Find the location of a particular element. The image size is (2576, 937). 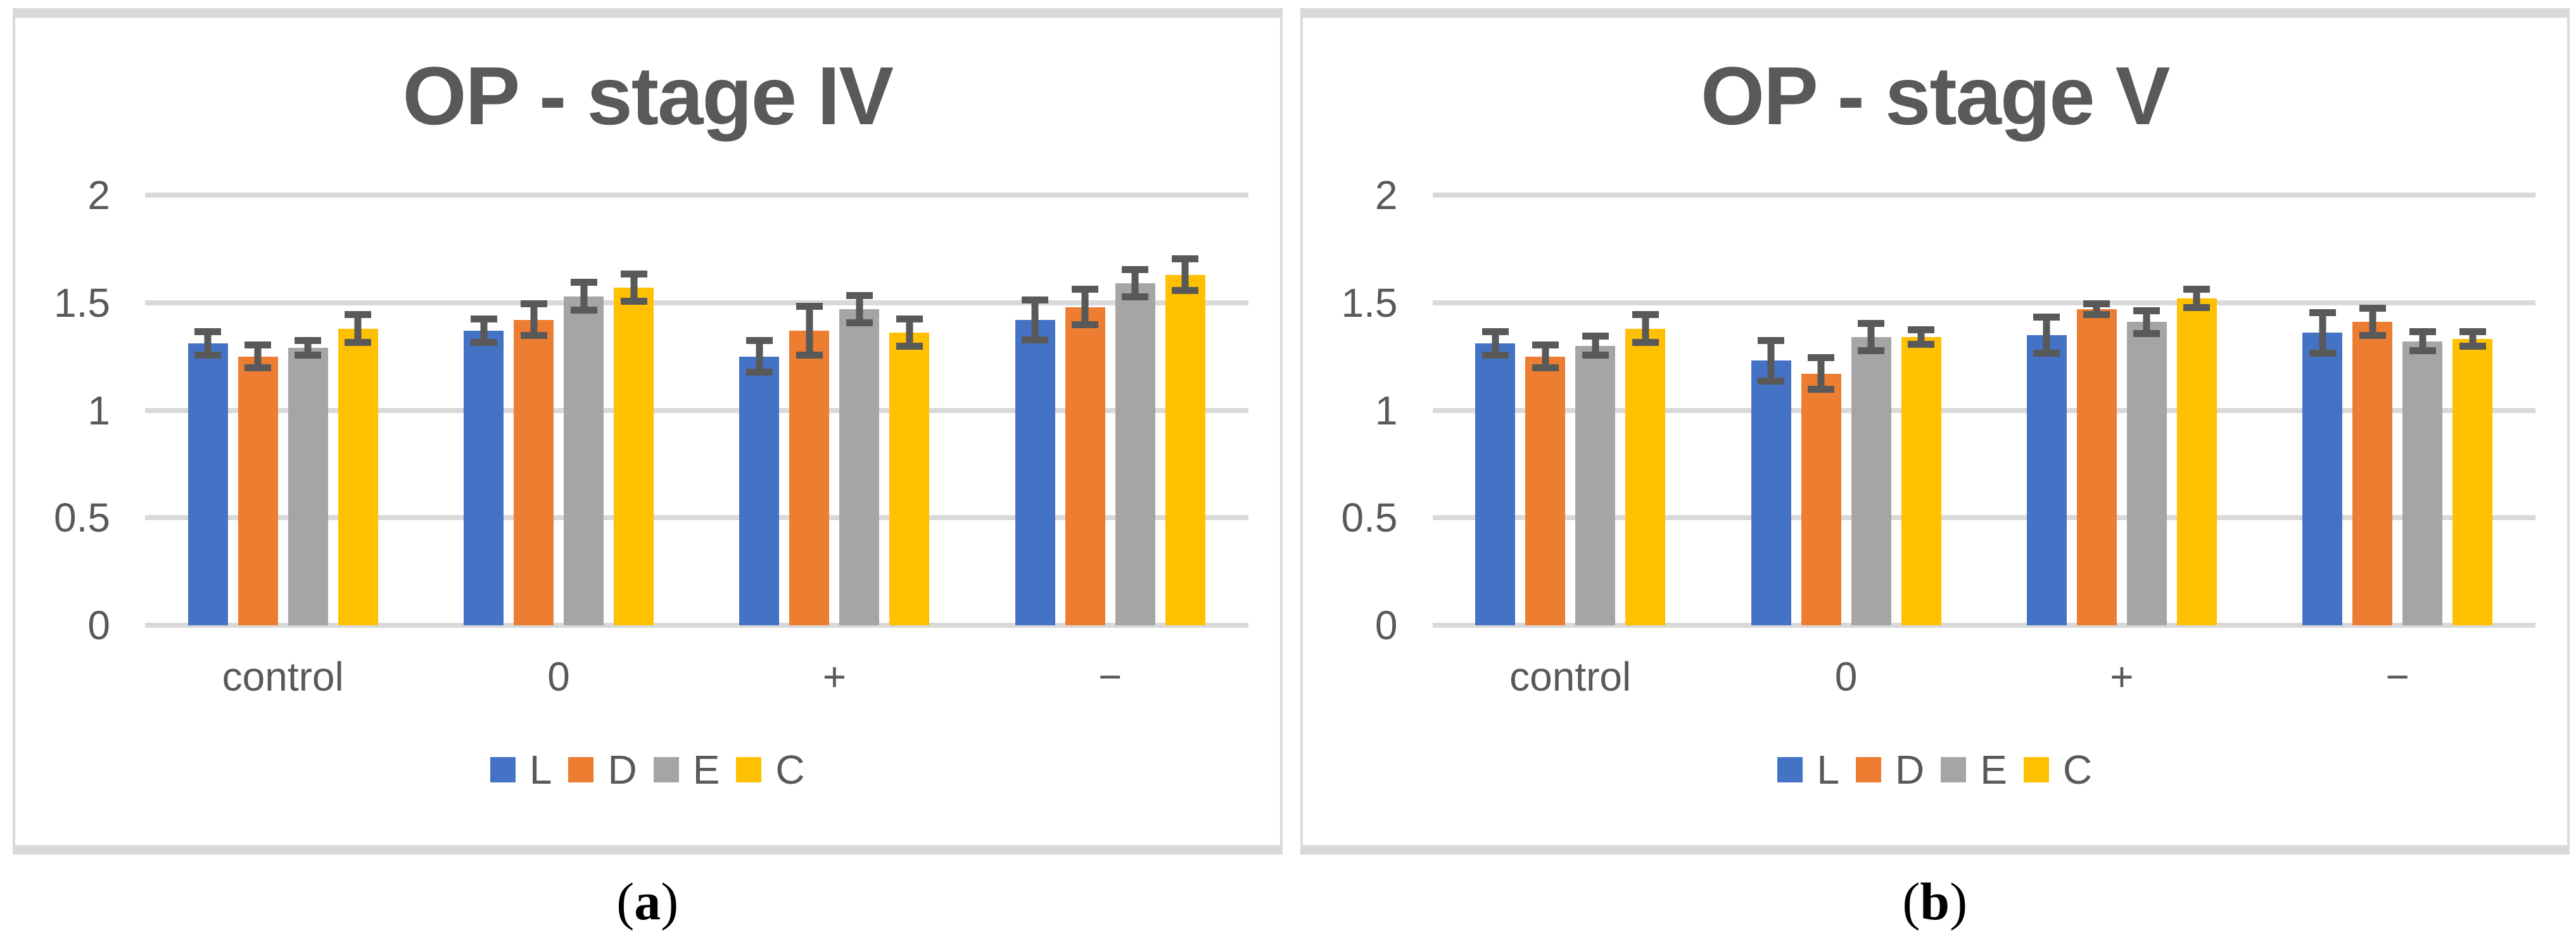

legend-item-D: D is located at coordinates (602, 769).